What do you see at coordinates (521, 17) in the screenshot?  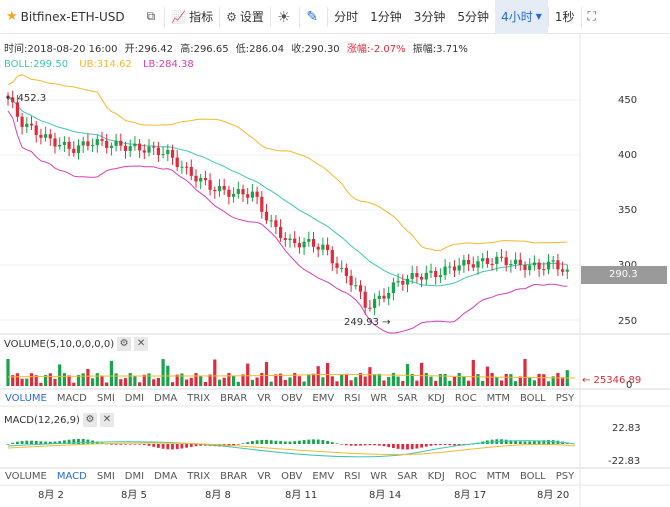 I see `interval-4h: 4小时 ▼` at bounding box center [521, 17].